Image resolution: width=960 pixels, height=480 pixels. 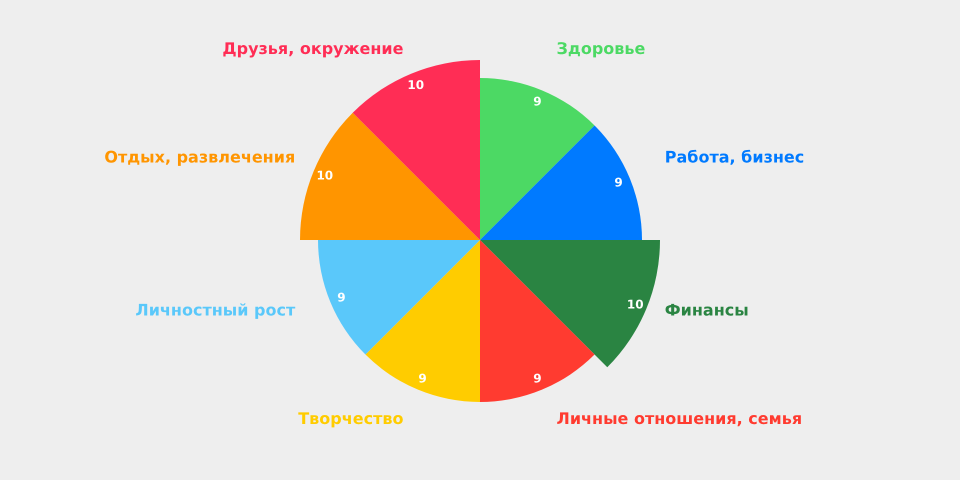 I want to click on category-label: Здоровье, so click(x=601, y=48).